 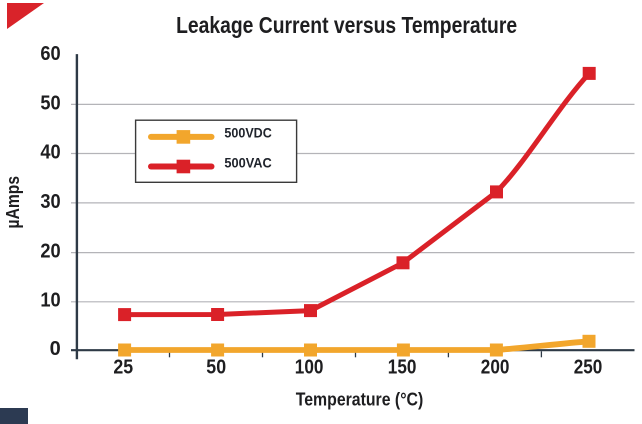 What do you see at coordinates (495, 368) in the screenshot?
I see `svg-text: 200` at bounding box center [495, 368].